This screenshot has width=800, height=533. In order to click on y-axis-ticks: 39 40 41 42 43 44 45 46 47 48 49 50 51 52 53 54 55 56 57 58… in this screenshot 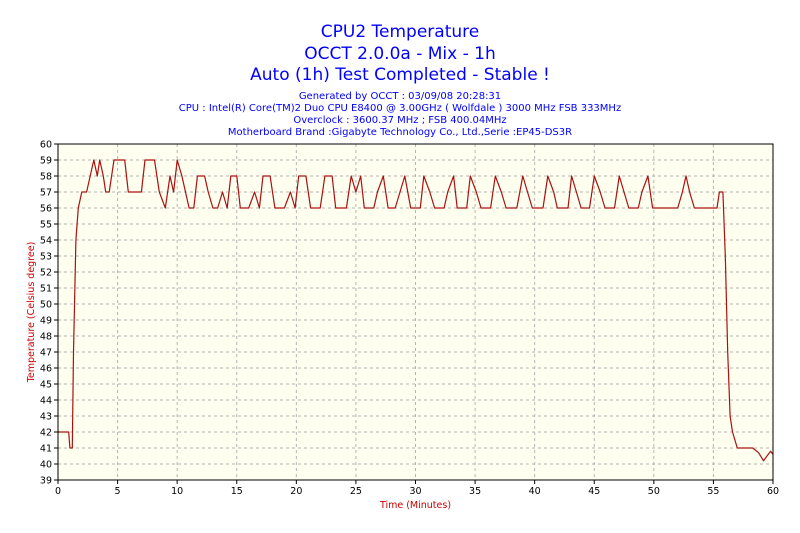, I will do `click(49, 313)`.